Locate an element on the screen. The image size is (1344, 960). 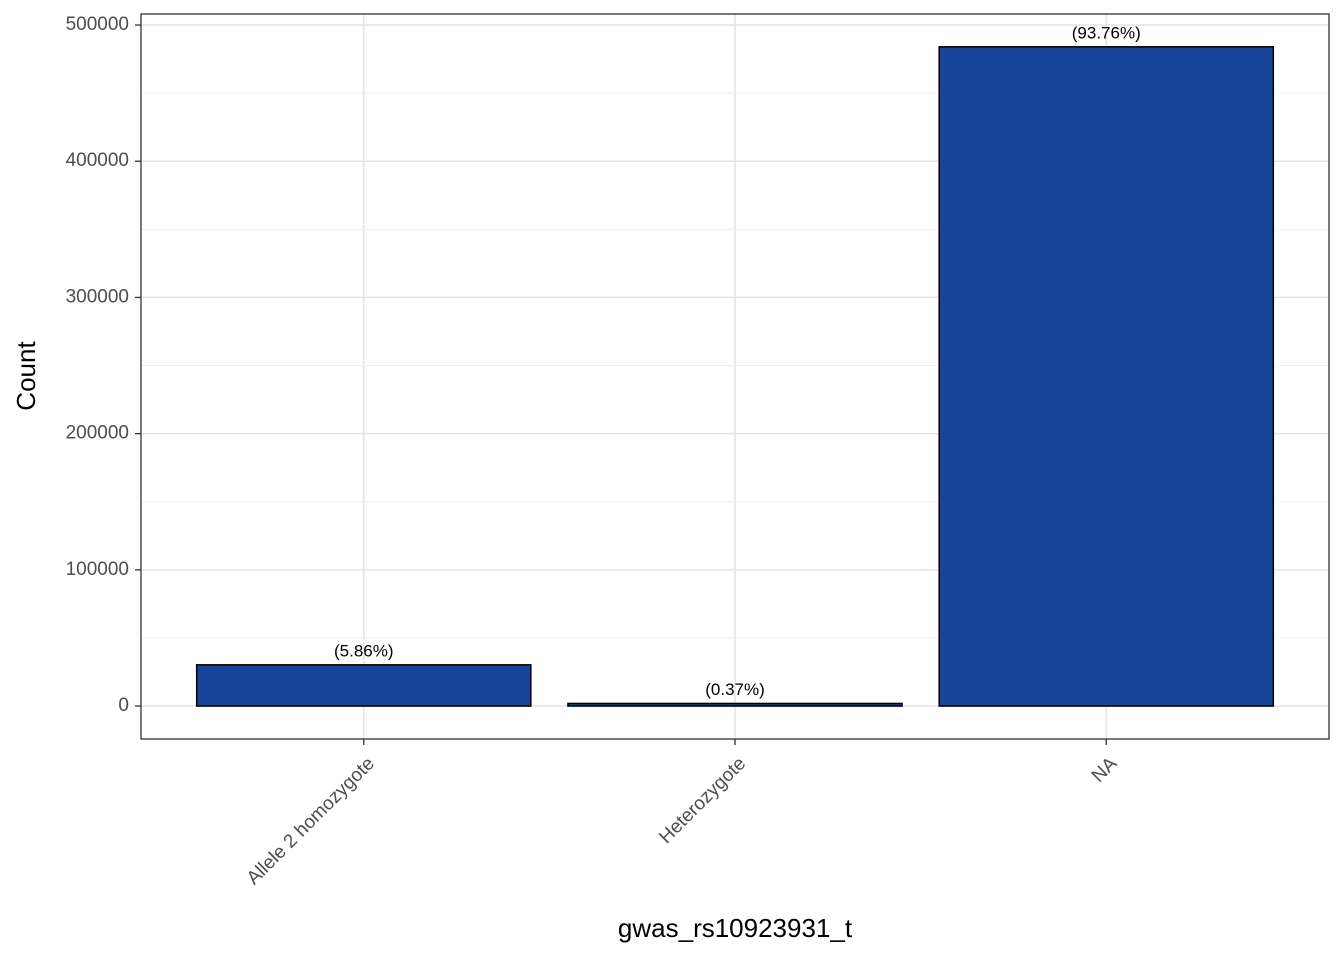
y-tick-label: 400000 is located at coordinates (97, 160).